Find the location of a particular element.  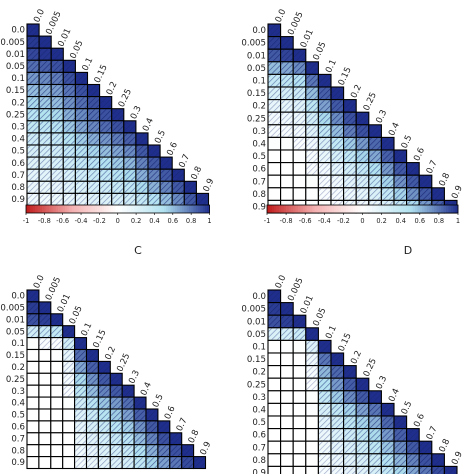

colorbar-tick-label: 0.4 is located at coordinates (400, 221).